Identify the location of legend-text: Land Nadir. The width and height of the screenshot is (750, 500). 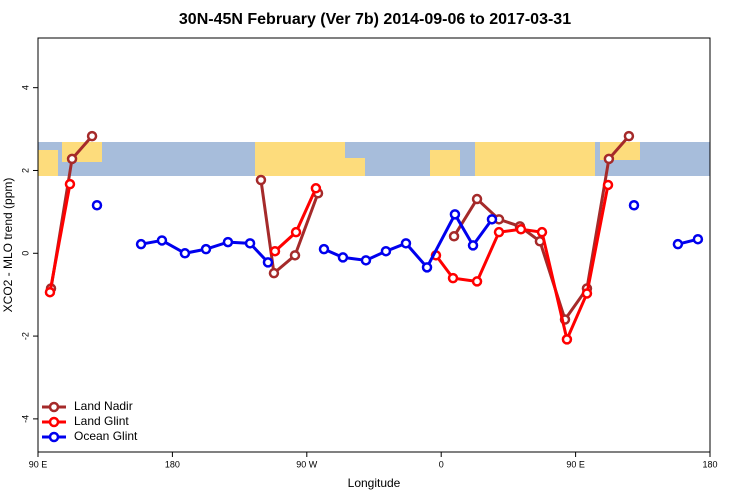
(103, 406).